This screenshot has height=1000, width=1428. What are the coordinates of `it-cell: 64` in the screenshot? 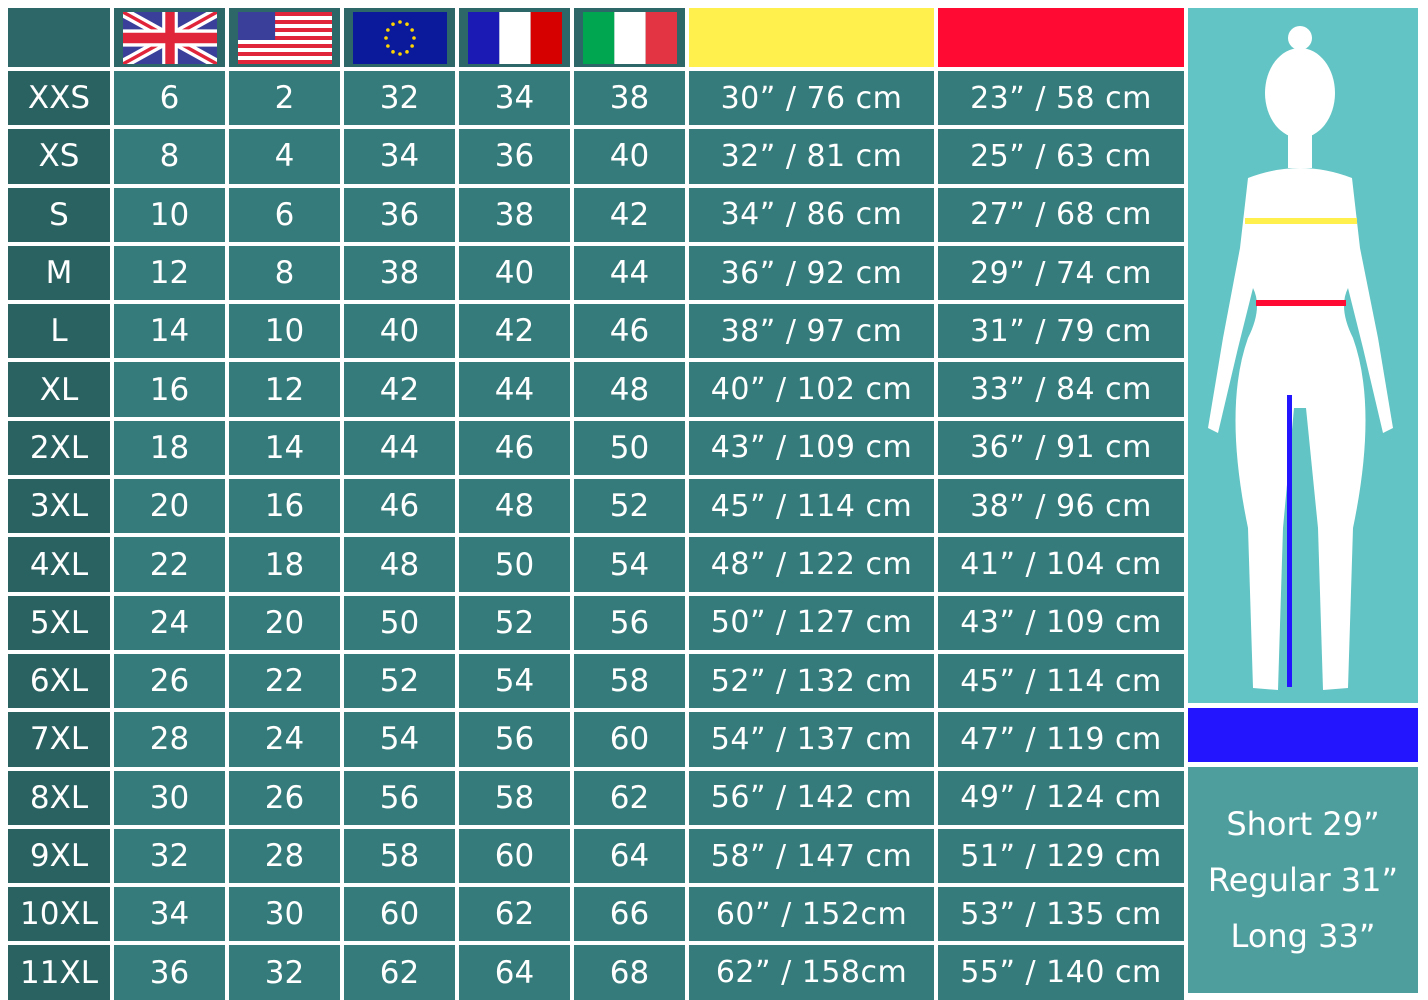 It's located at (629, 856).